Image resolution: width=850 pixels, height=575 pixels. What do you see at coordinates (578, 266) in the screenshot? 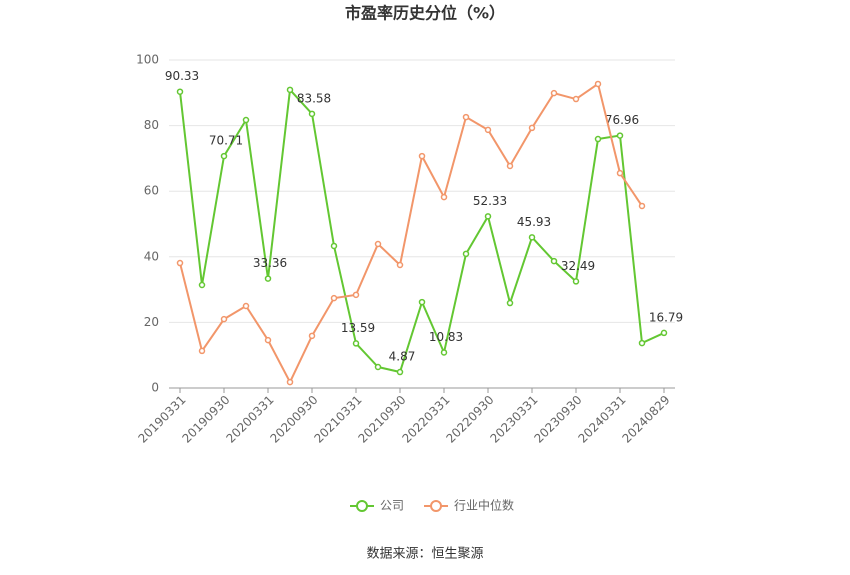
I see `data-label: 32.49` at bounding box center [578, 266].